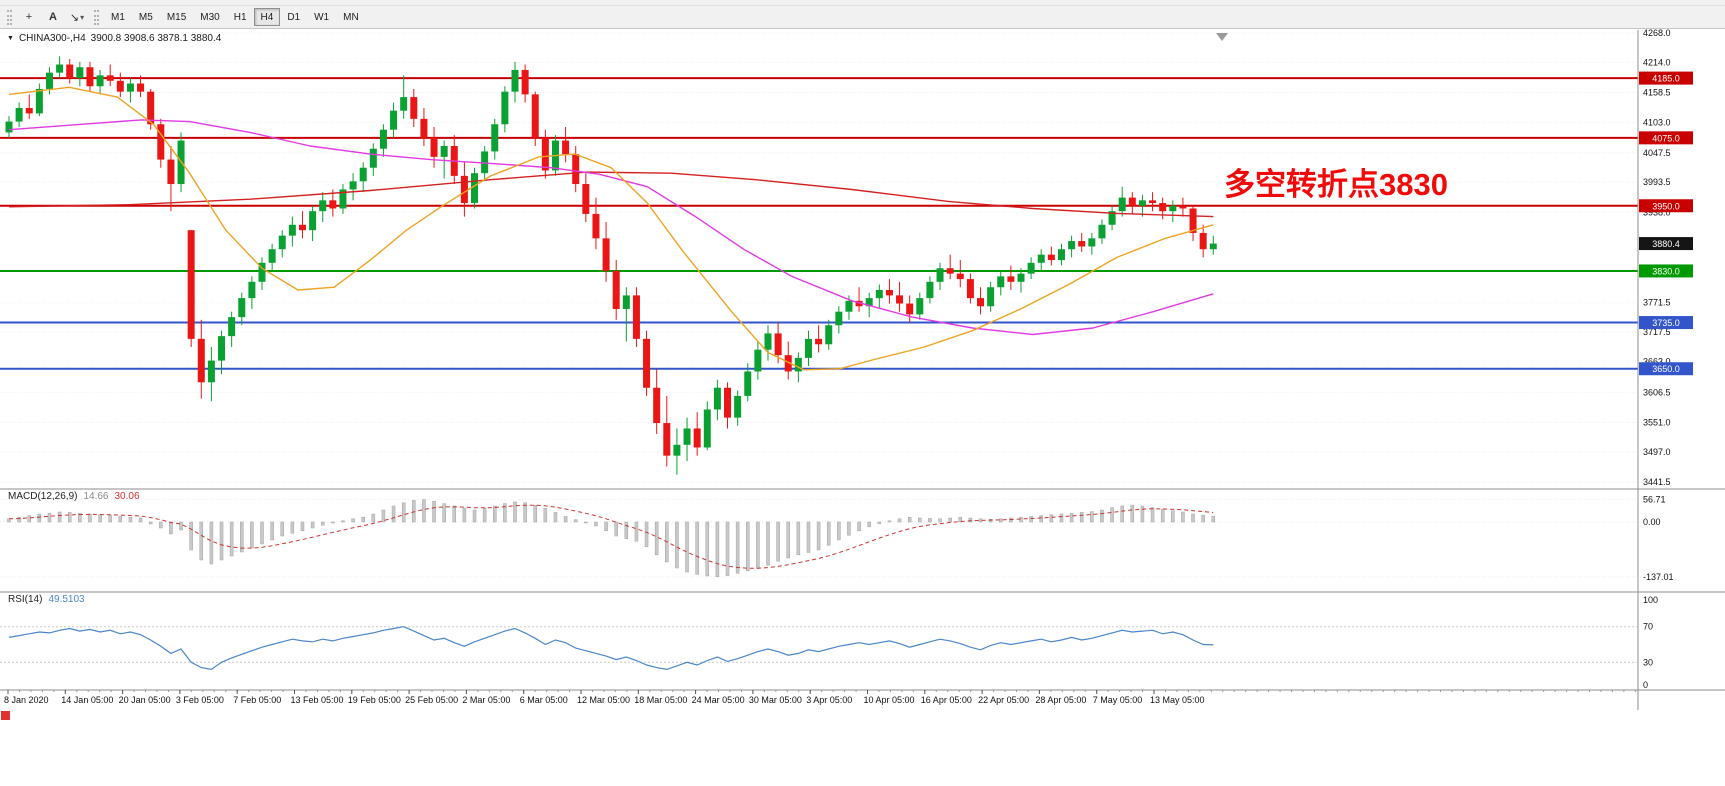  I want to click on rsi-pane: 100 70 30 0, so click(829, 642).